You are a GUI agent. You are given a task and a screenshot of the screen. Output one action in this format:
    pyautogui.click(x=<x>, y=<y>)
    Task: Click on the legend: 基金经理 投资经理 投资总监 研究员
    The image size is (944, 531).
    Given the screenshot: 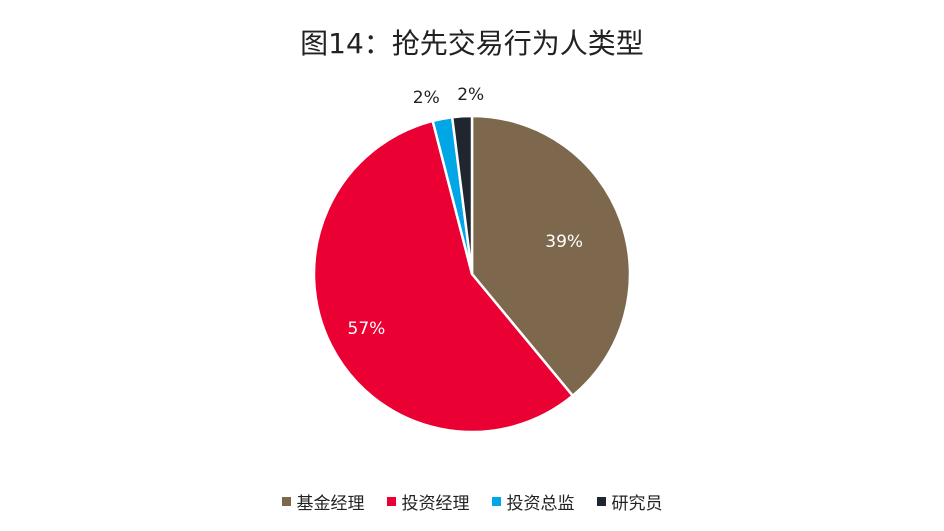 What is the action you would take?
    pyautogui.click(x=472, y=501)
    